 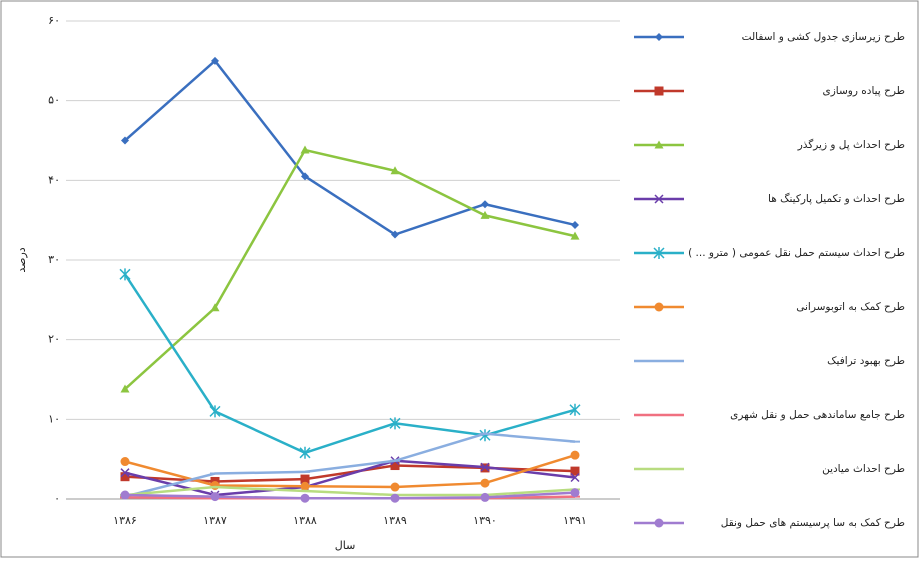 I want to click on y-tick-label: ۱۰, so click(x=54, y=418).